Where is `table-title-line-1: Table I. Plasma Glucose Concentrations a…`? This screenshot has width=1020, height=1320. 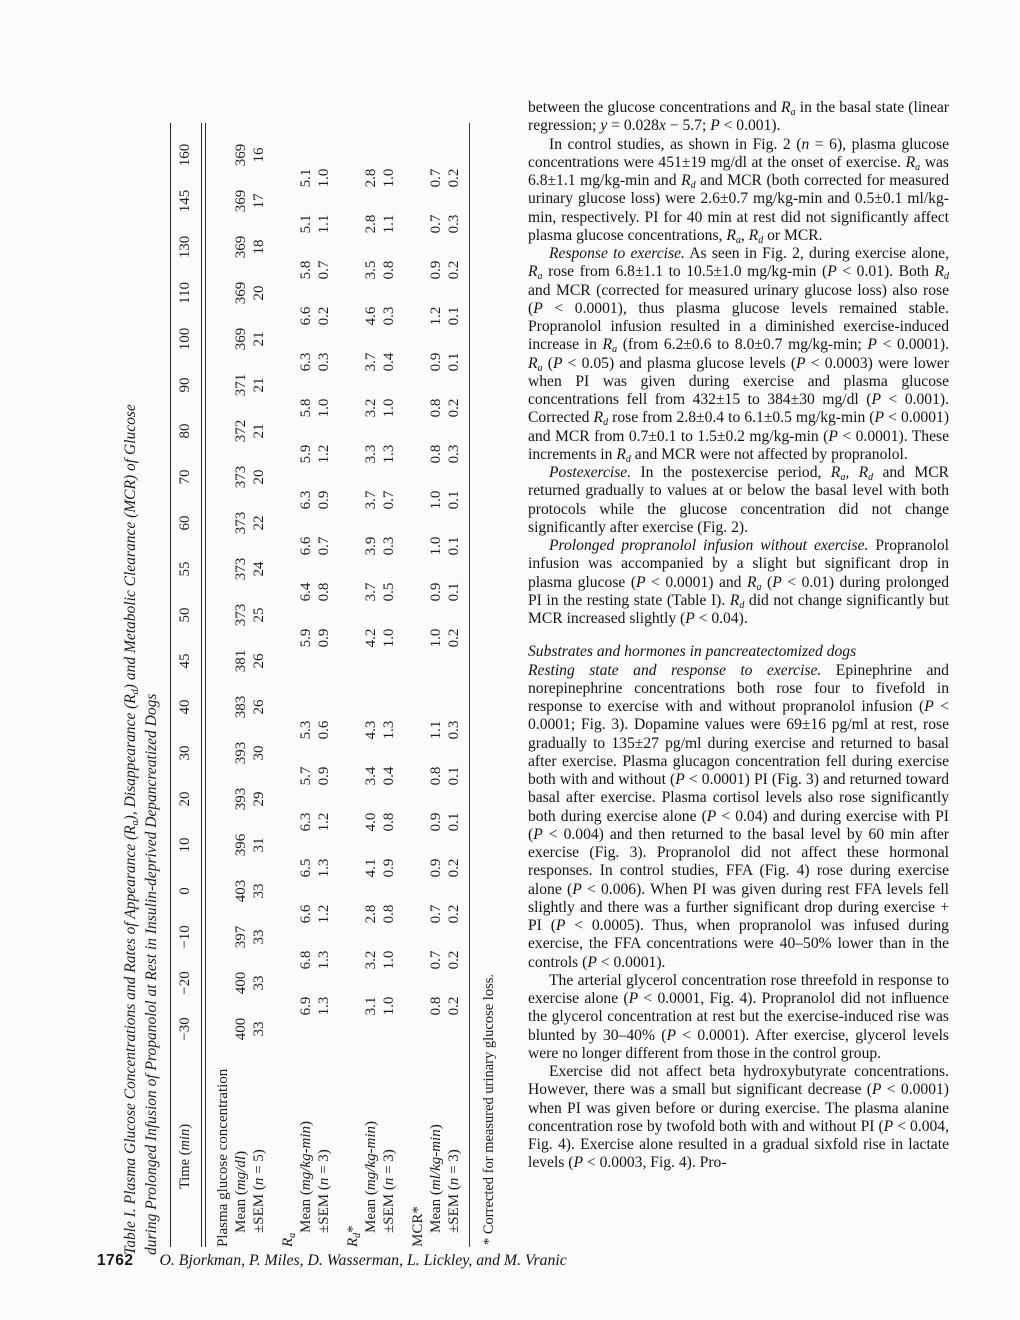 table-title-line-1: Table I. Plasma Glucose Concentrations a… is located at coordinates (131, 829).